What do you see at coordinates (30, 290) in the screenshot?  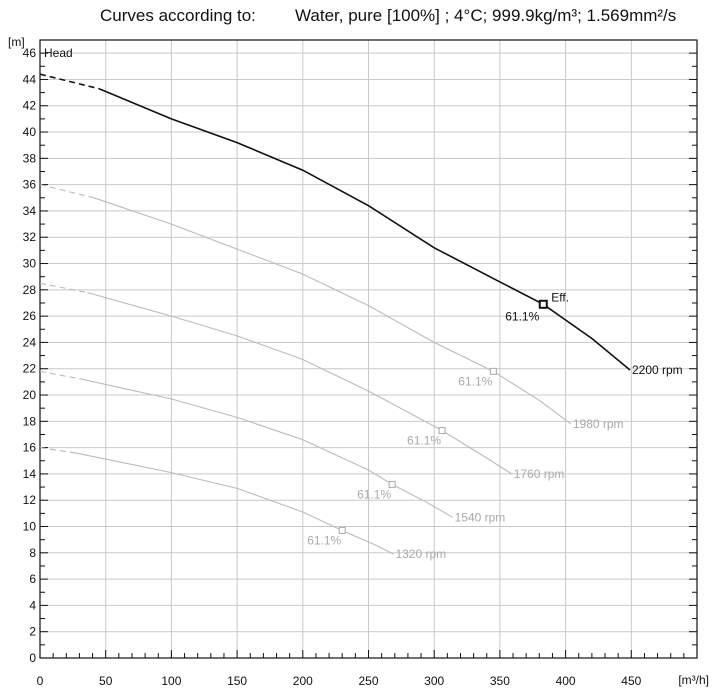 I see `y-tick-label: 28` at bounding box center [30, 290].